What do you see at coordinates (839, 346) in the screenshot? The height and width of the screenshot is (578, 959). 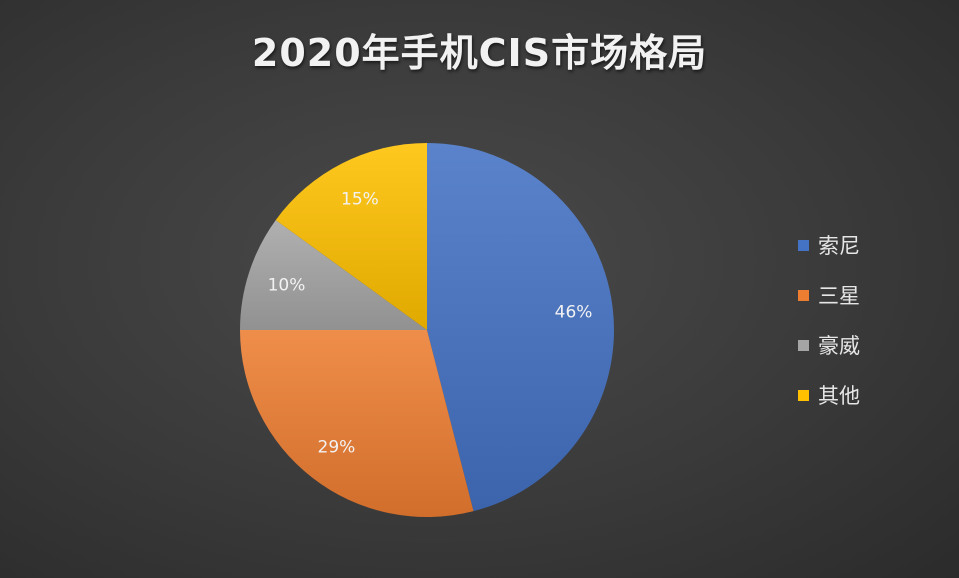 I see `legend-label: 豪威` at bounding box center [839, 346].